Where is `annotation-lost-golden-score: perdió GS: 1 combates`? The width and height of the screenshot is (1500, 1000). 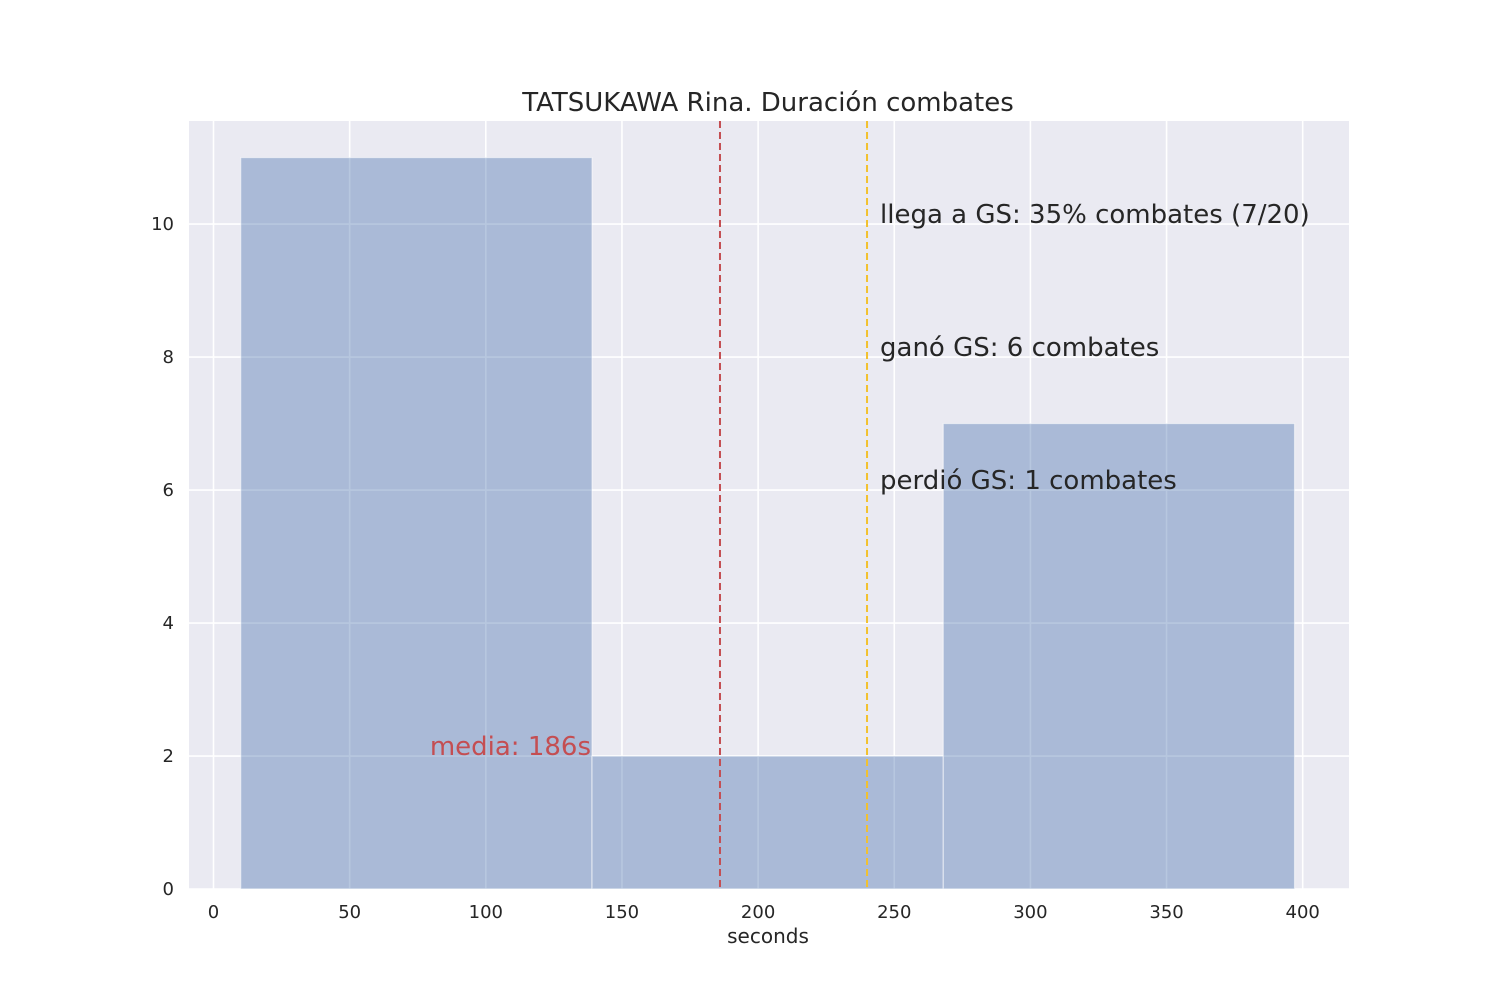 annotation-lost-golden-score: perdió GS: 1 combates is located at coordinates (1028, 481).